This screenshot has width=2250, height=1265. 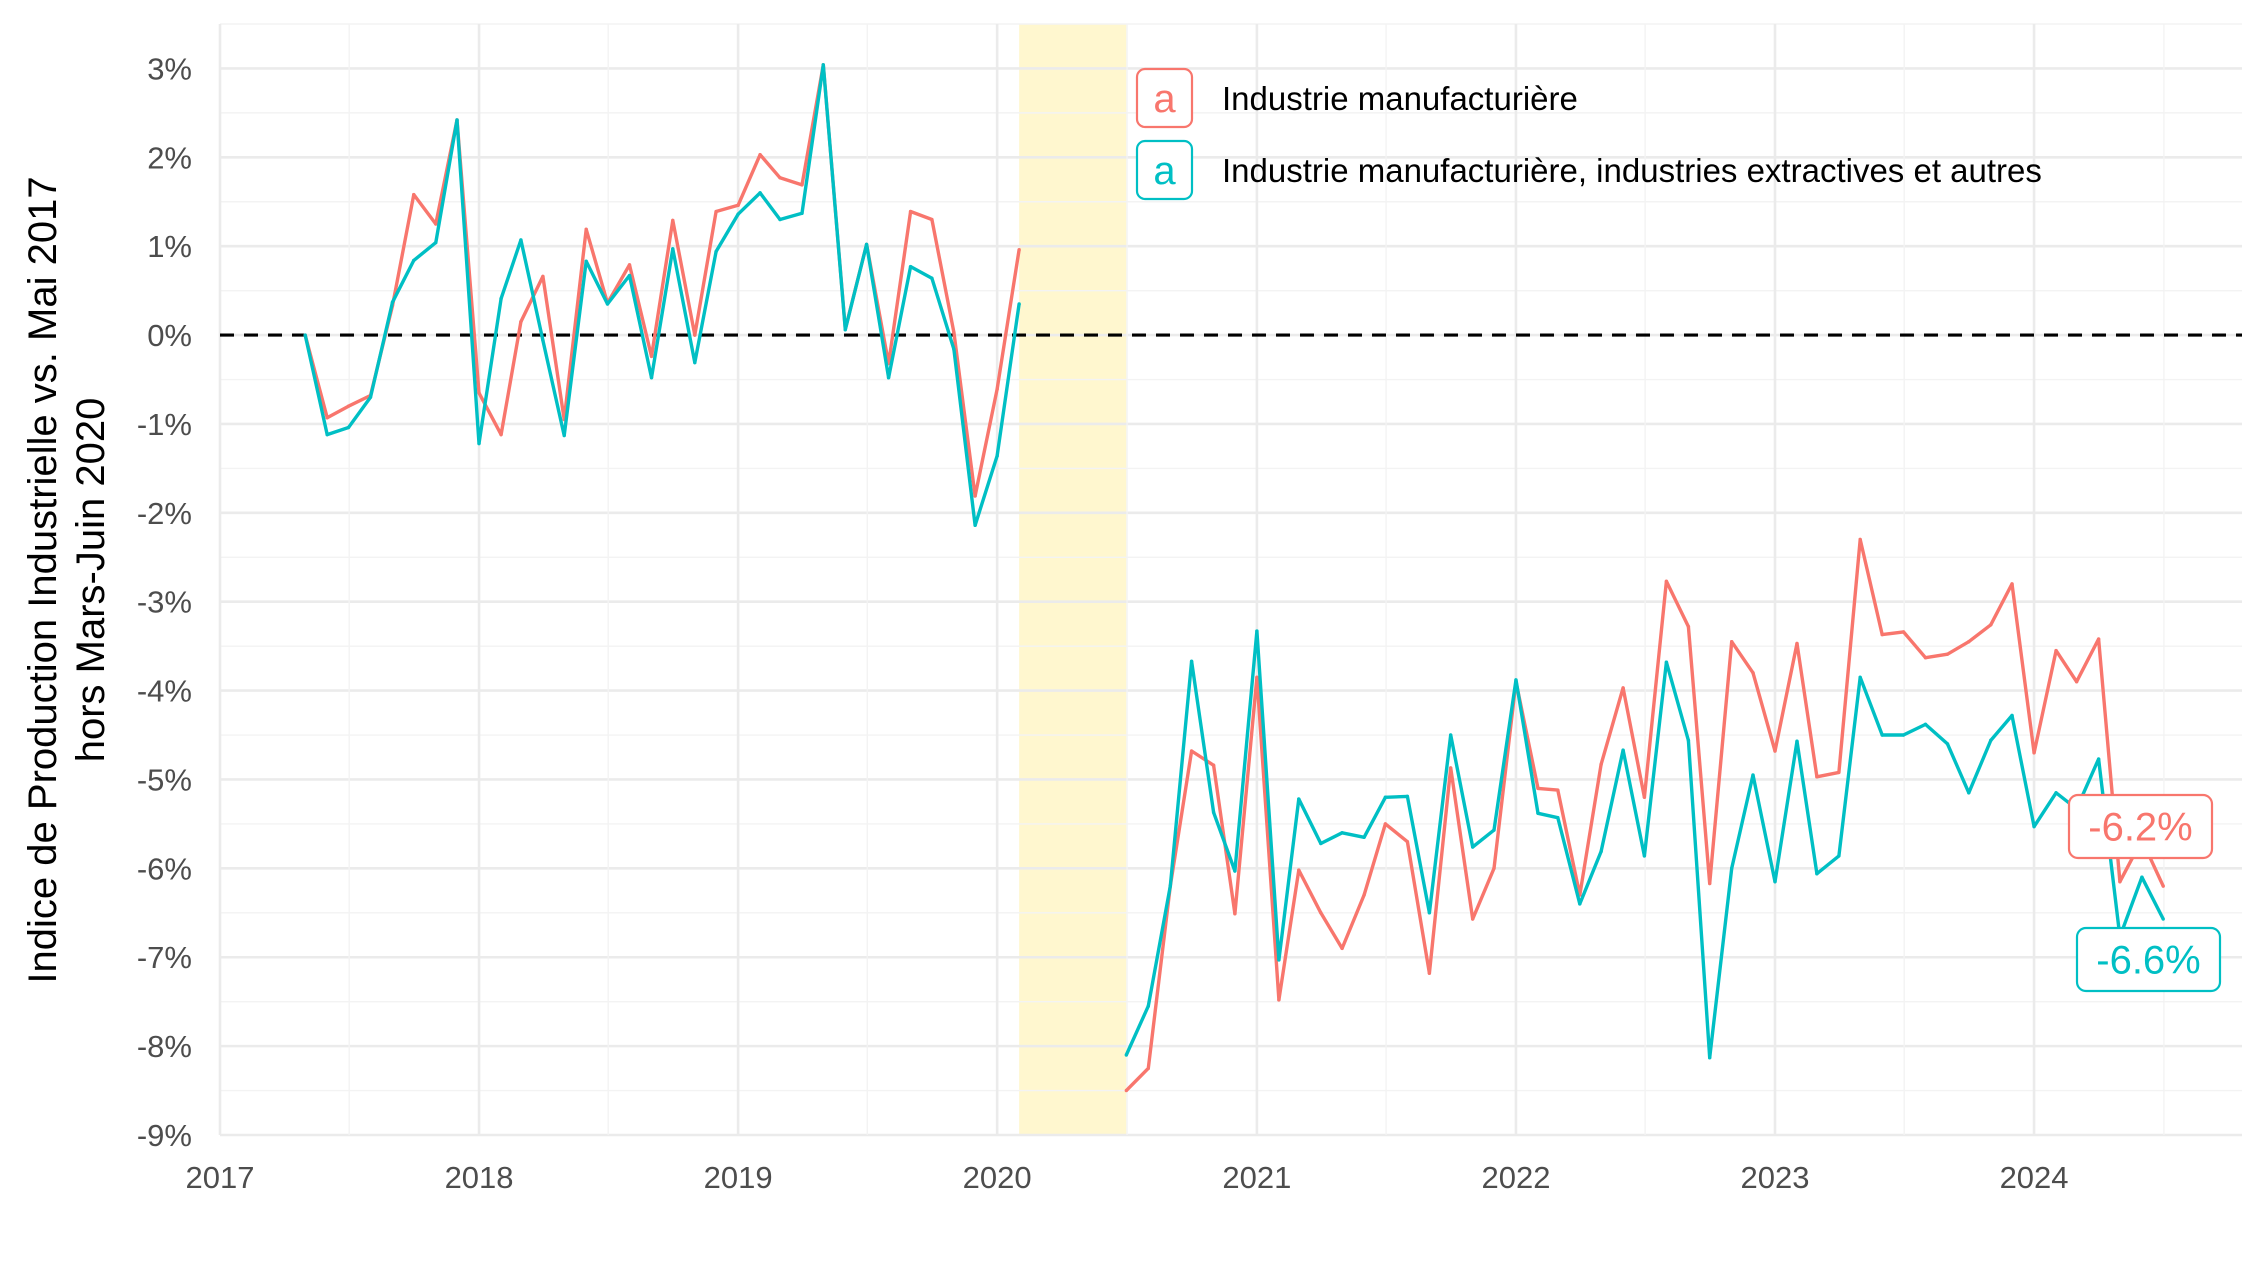 What do you see at coordinates (164, 691) in the screenshot?
I see `y-tick-label: -4%` at bounding box center [164, 691].